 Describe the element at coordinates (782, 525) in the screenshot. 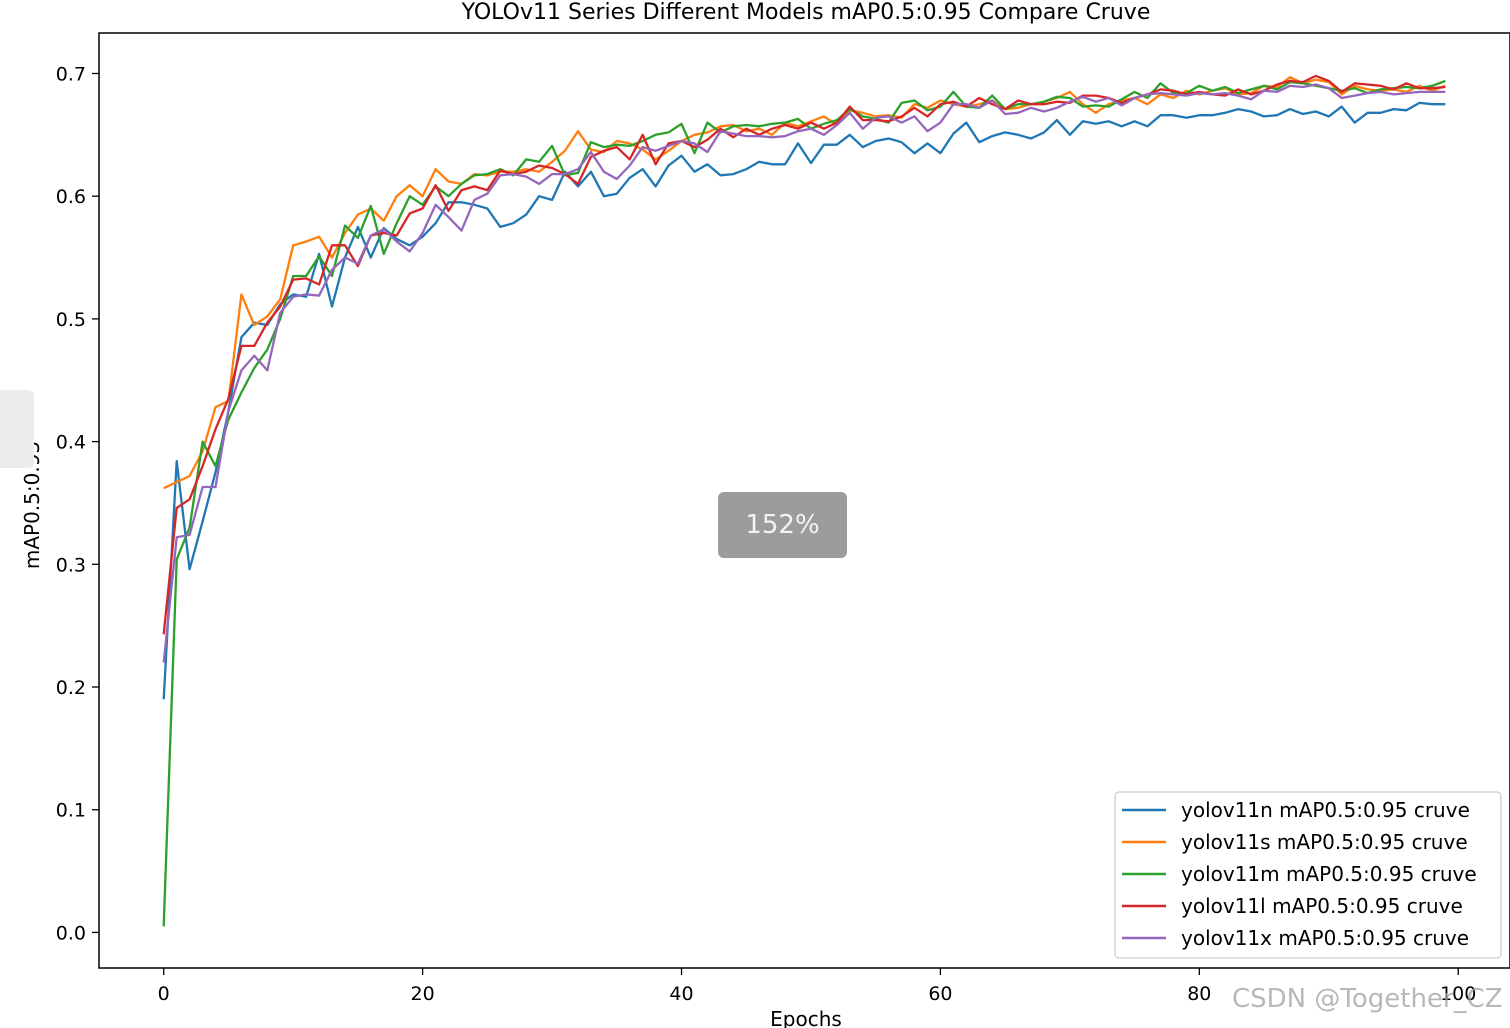

I see `zoom-level-badge: 152%` at that location.